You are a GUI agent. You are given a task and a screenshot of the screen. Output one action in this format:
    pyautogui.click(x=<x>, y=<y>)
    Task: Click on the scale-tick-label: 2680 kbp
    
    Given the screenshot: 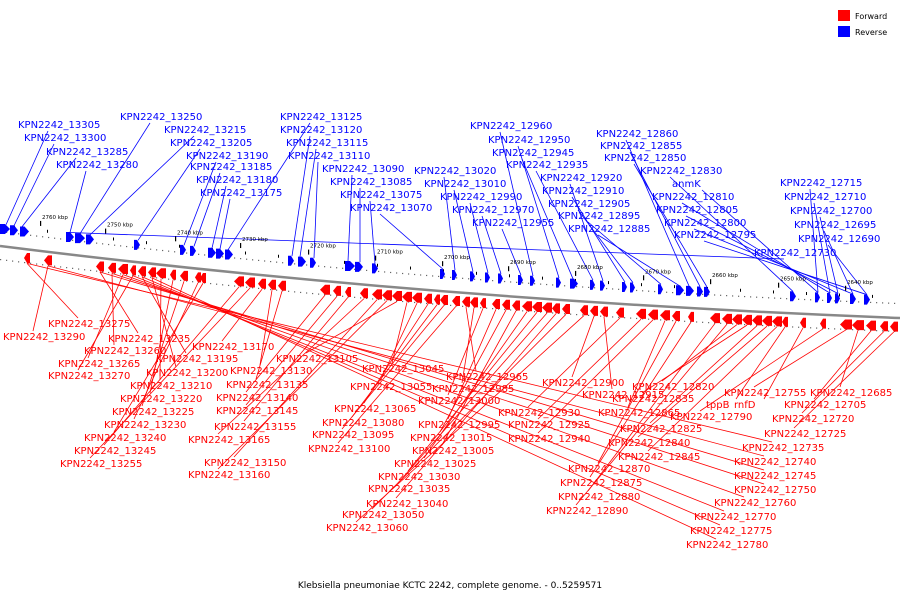 What is the action you would take?
    pyautogui.click(x=590, y=268)
    